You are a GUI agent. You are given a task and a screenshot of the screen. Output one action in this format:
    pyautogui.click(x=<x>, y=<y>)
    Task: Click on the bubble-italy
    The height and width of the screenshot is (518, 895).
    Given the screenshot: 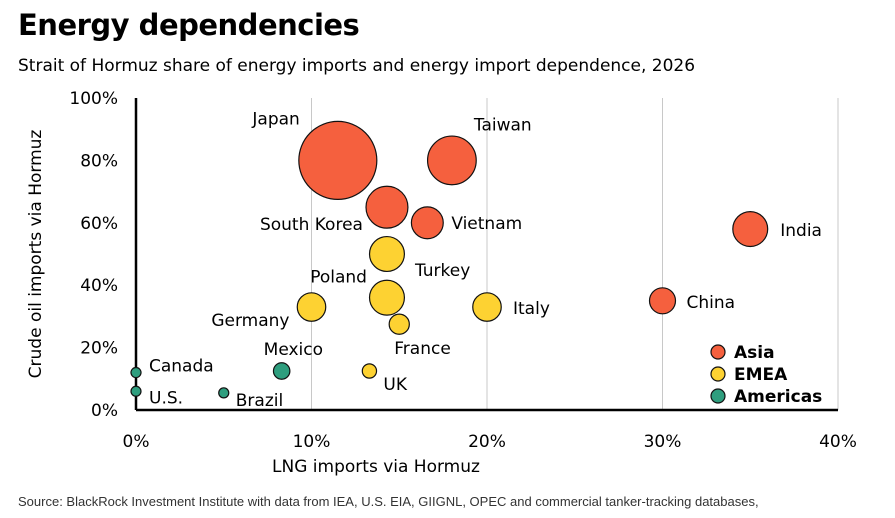 What is the action you would take?
    pyautogui.click(x=487, y=307)
    